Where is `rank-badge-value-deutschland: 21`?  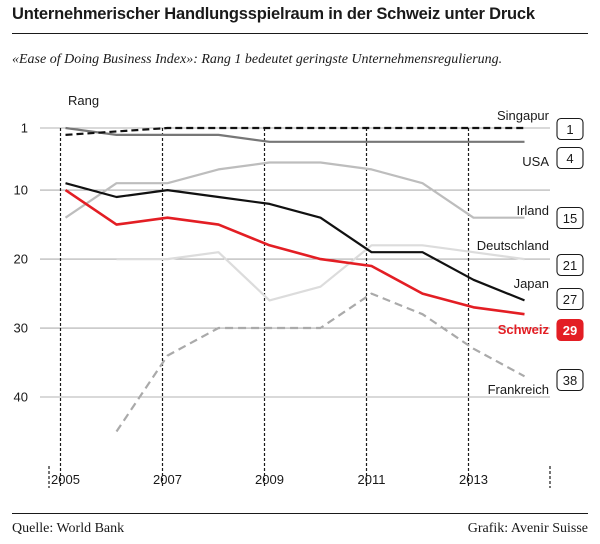 rank-badge-value-deutschland: 21 is located at coordinates (570, 265).